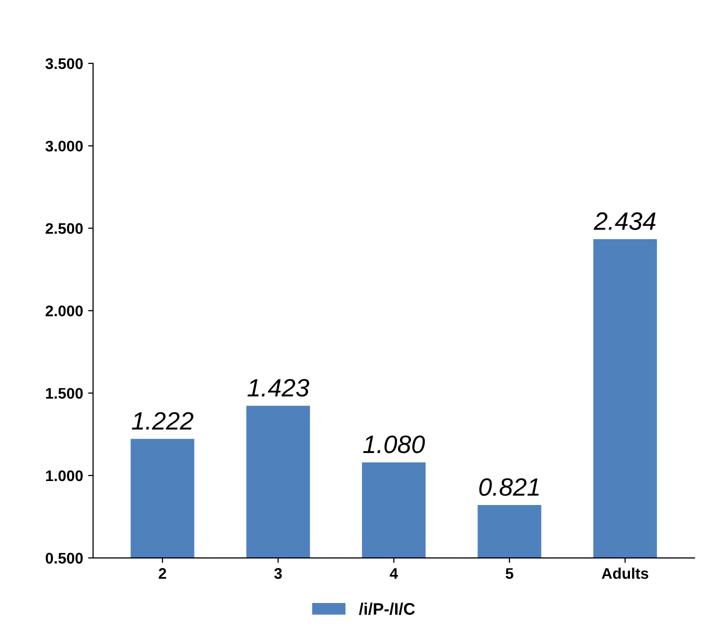 The width and height of the screenshot is (716, 634). What do you see at coordinates (64, 558) in the screenshot?
I see `y-tick-label: 0.500` at bounding box center [64, 558].